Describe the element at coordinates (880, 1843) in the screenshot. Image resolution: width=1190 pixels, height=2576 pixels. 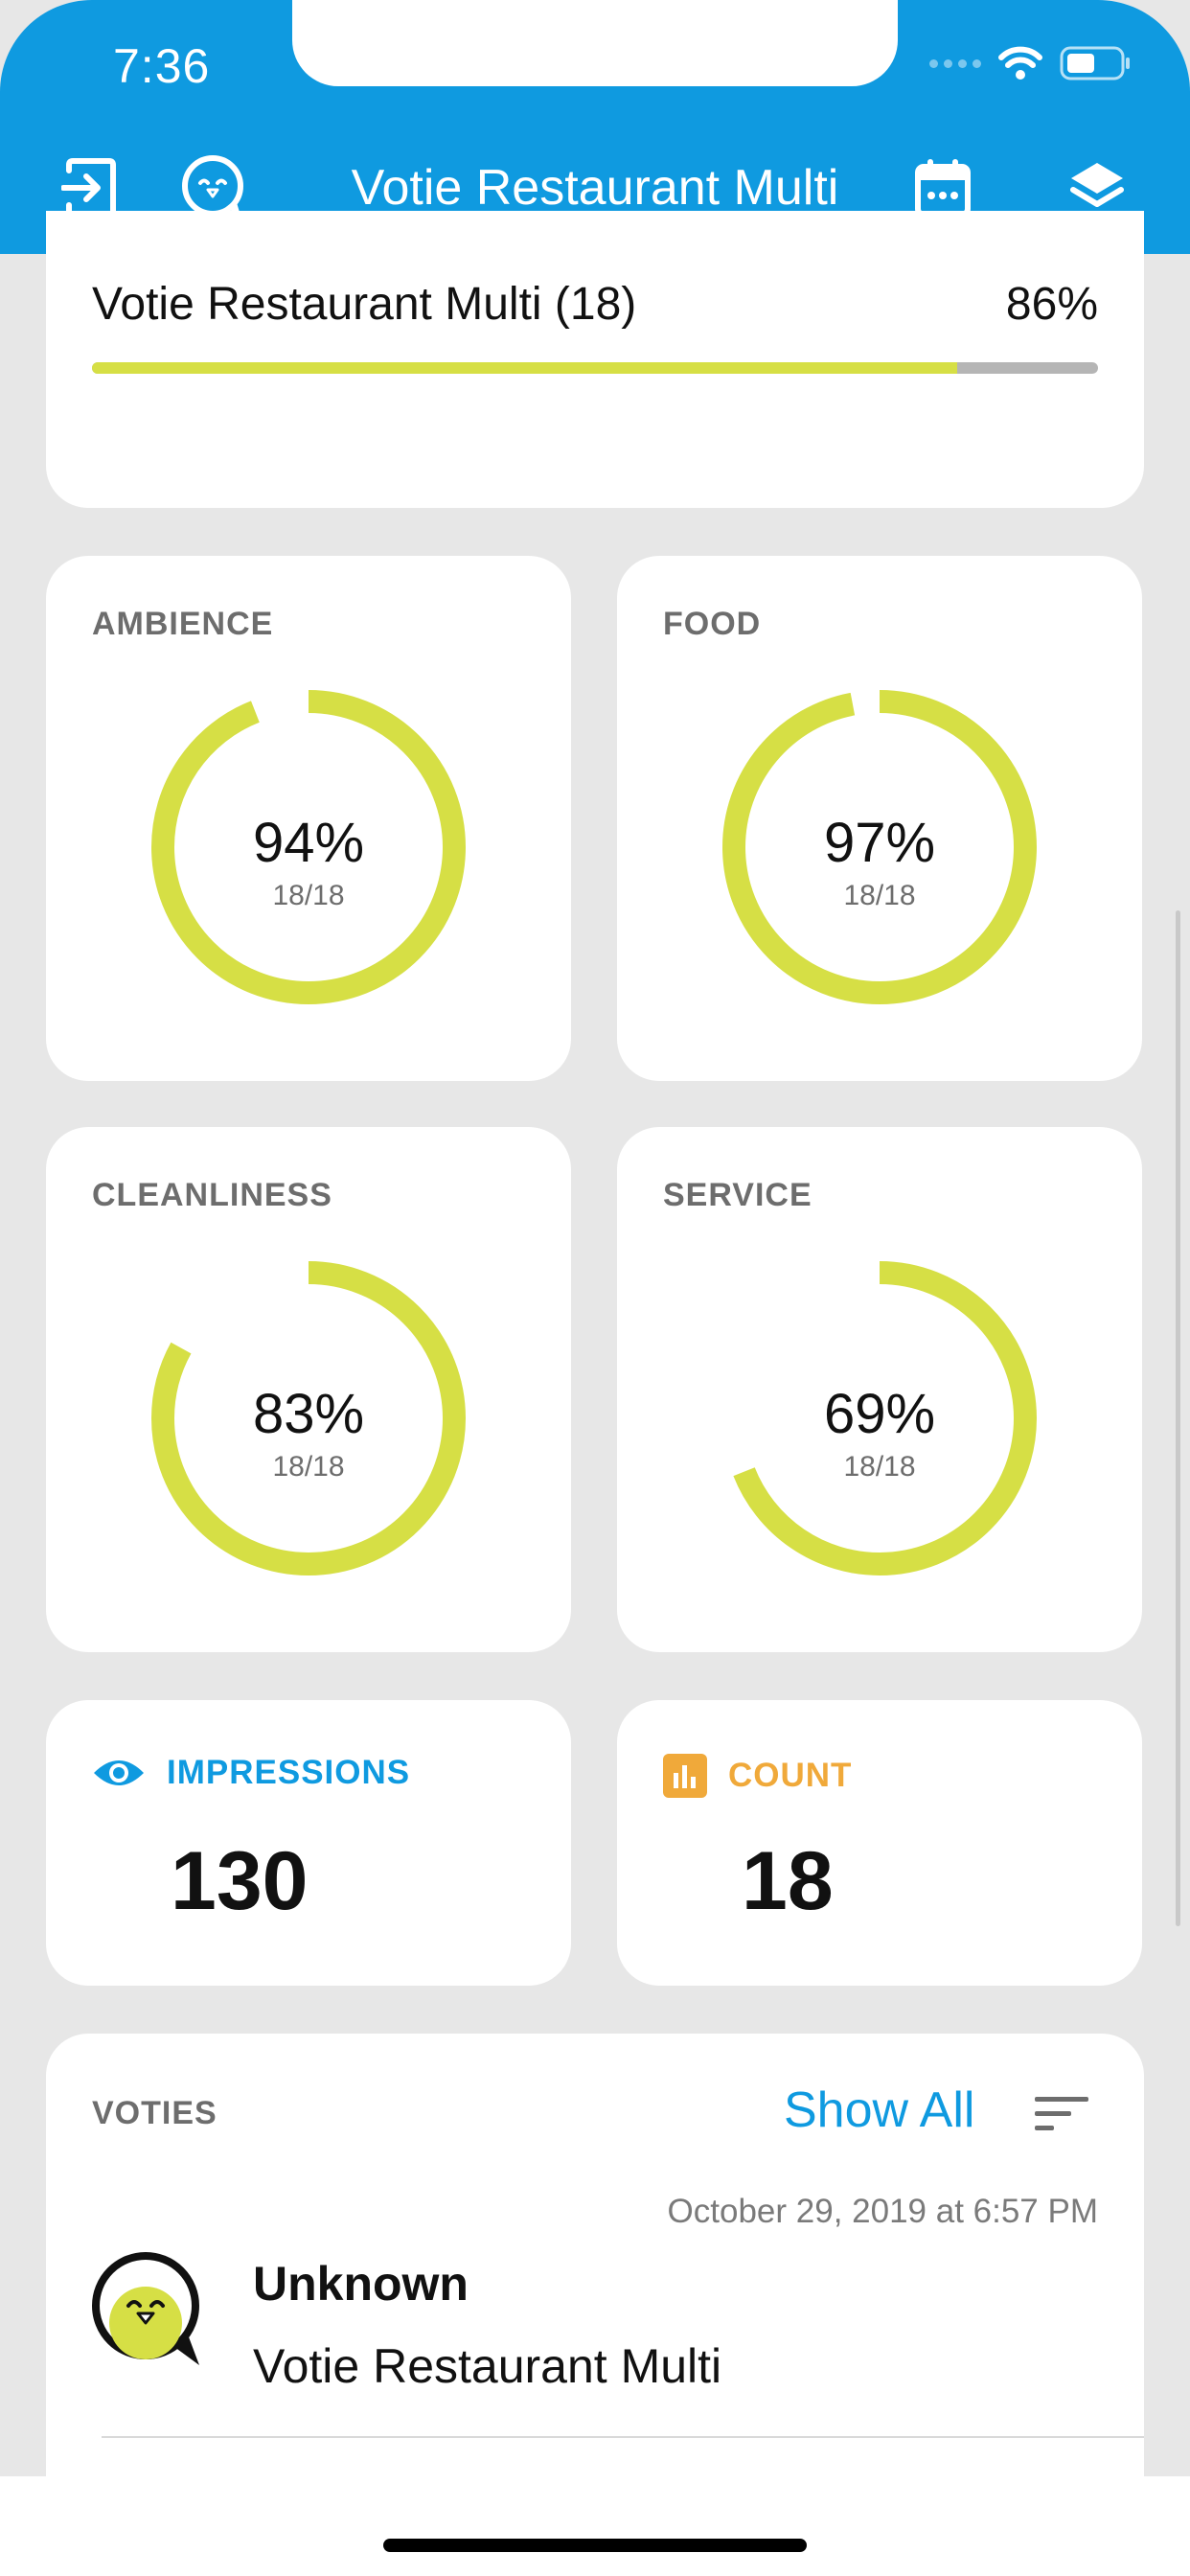
I see `count-card: COUNT 18` at that location.